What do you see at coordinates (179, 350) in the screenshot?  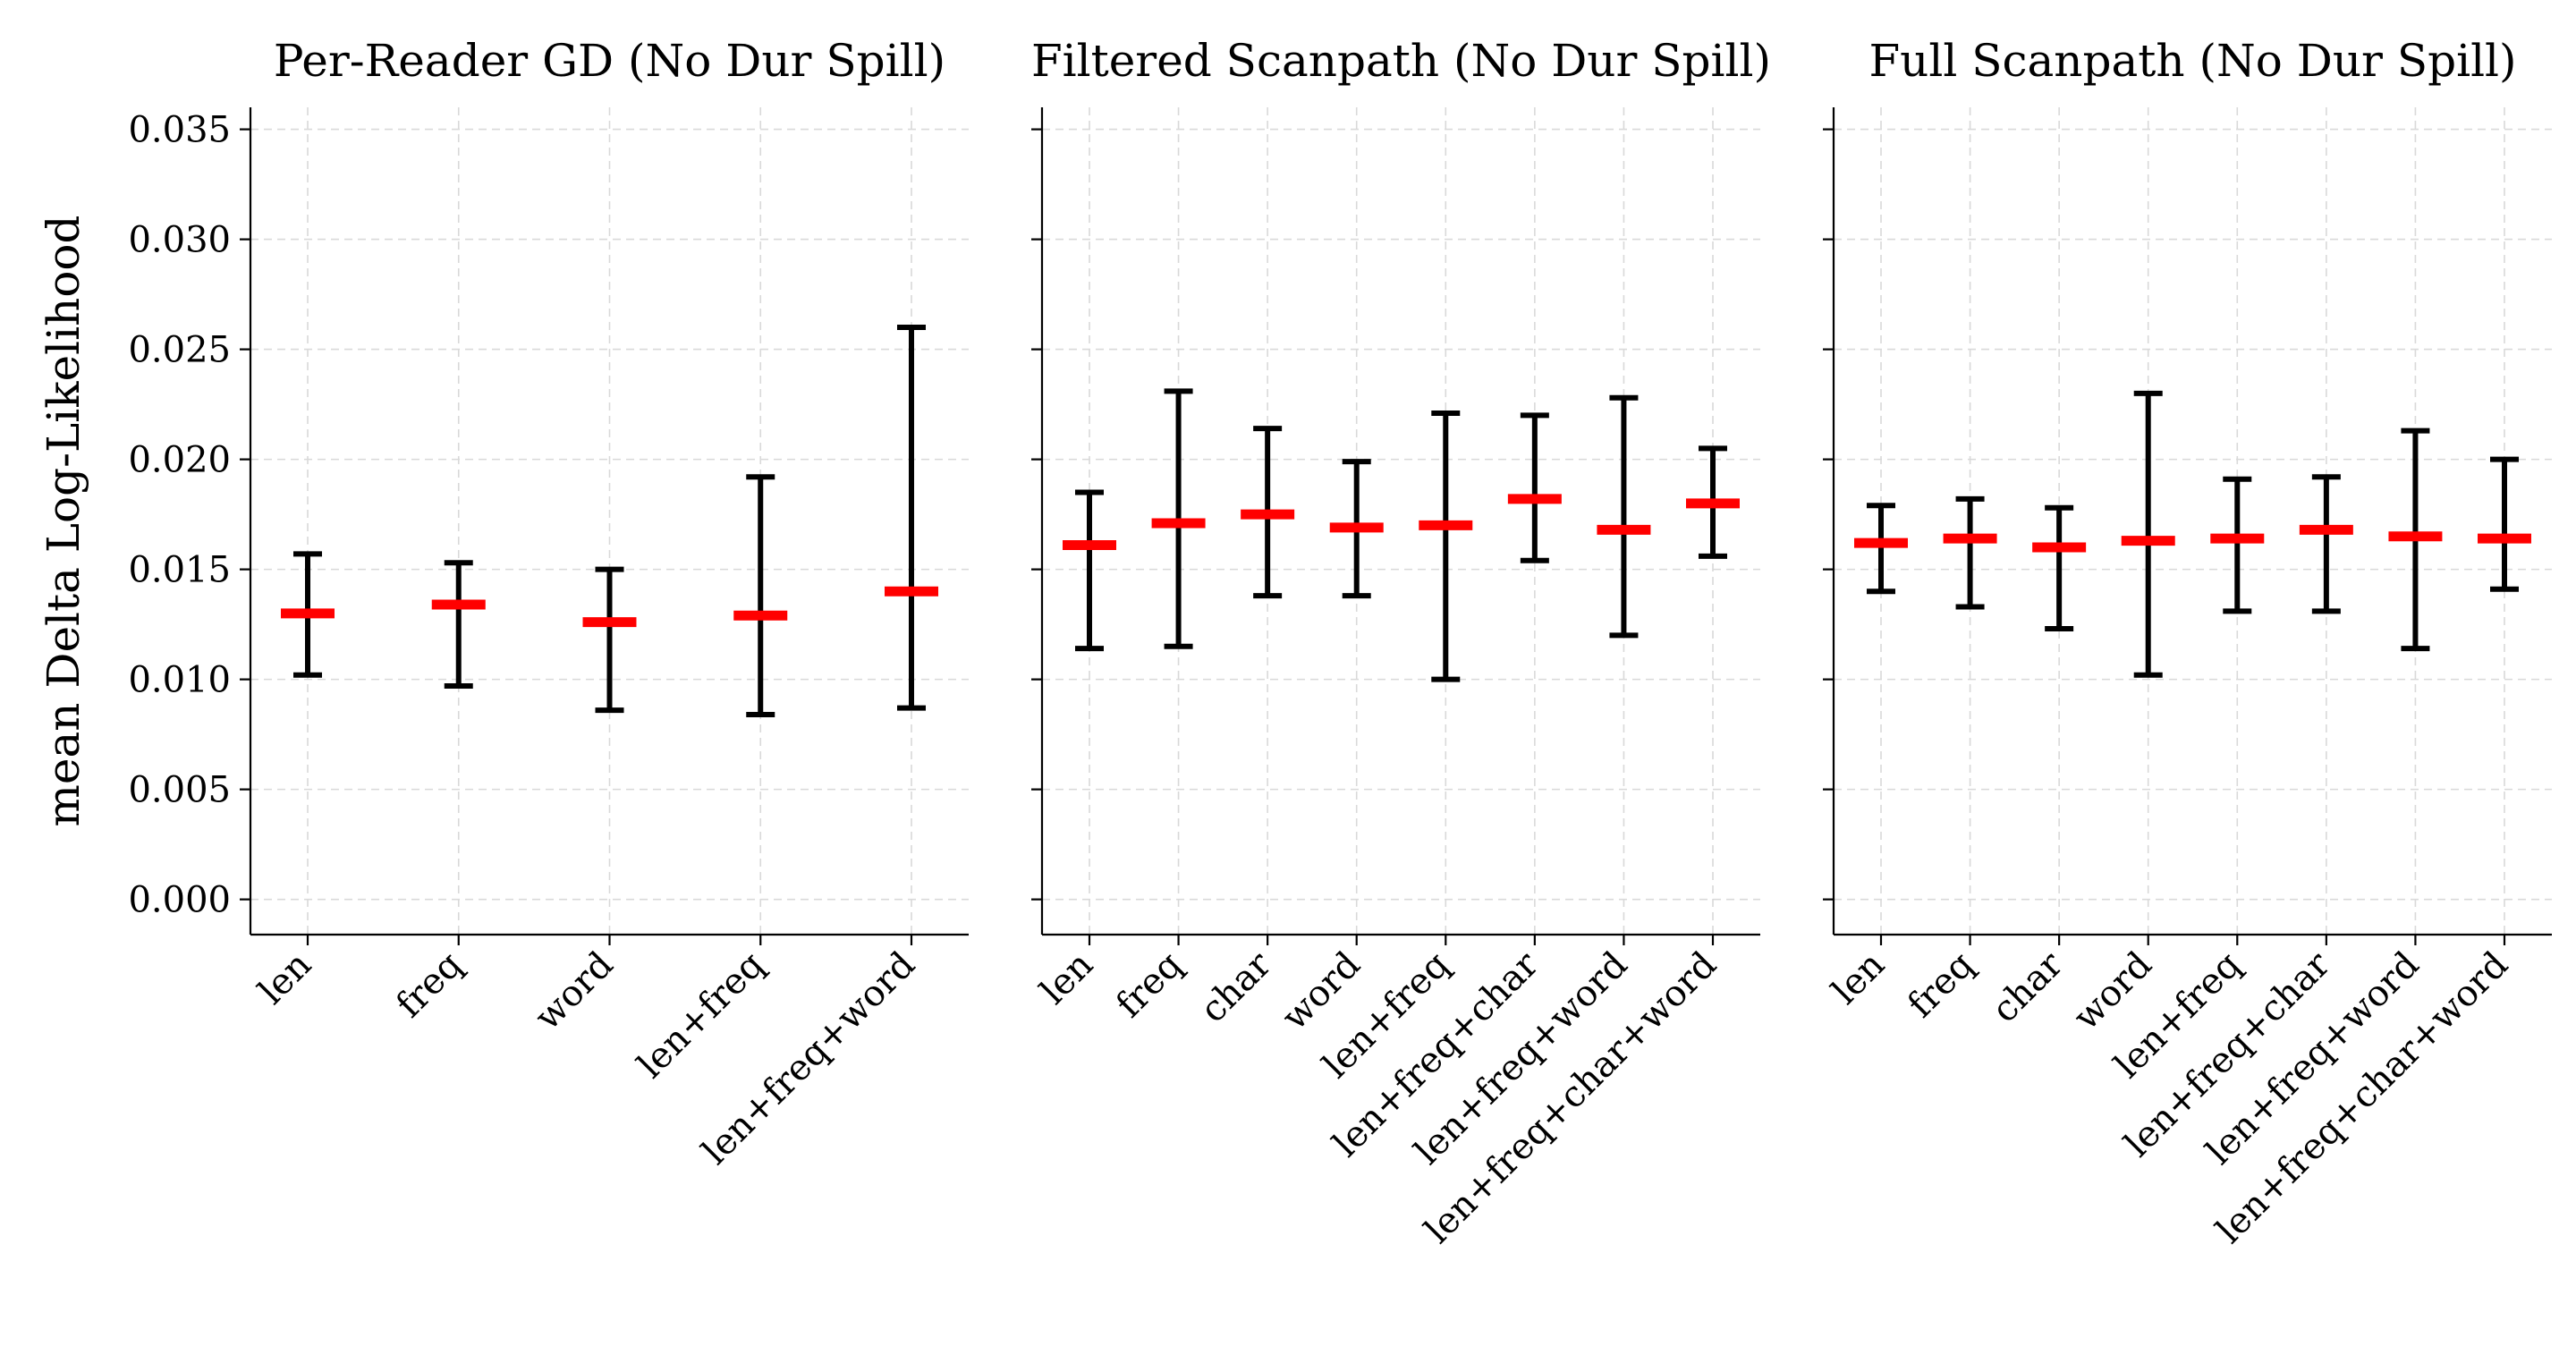 I see `y-tick-label: 0.025` at bounding box center [179, 350].